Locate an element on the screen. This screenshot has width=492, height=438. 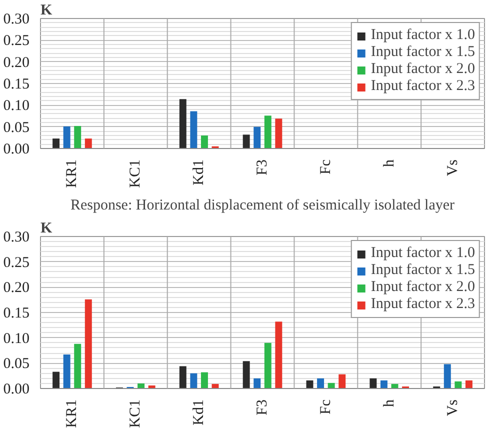
text: Response: Horizontal displacement of seismically isolated layer is located at coordinates (262, 206).